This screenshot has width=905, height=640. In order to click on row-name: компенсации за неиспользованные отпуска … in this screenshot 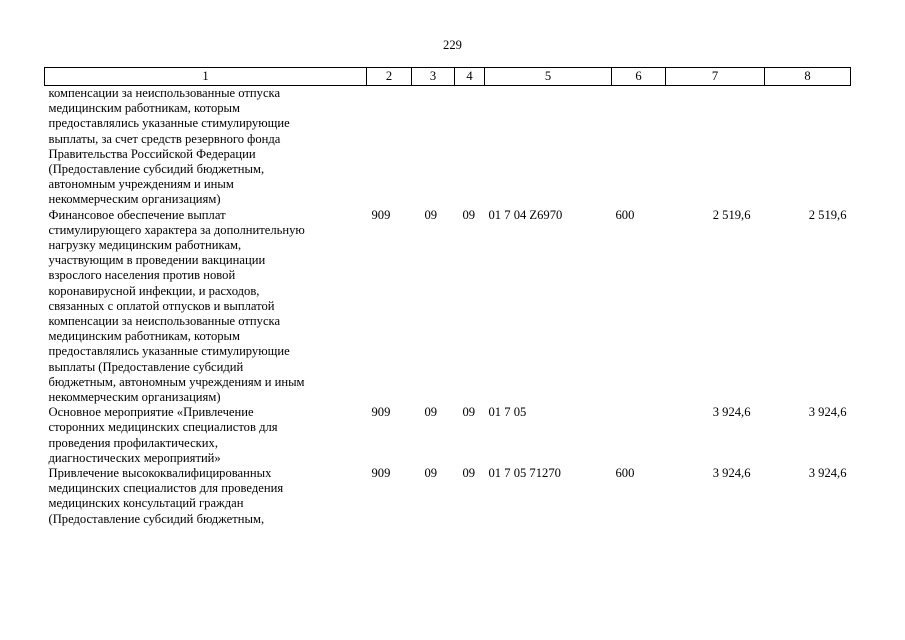, I will do `click(169, 146)`.